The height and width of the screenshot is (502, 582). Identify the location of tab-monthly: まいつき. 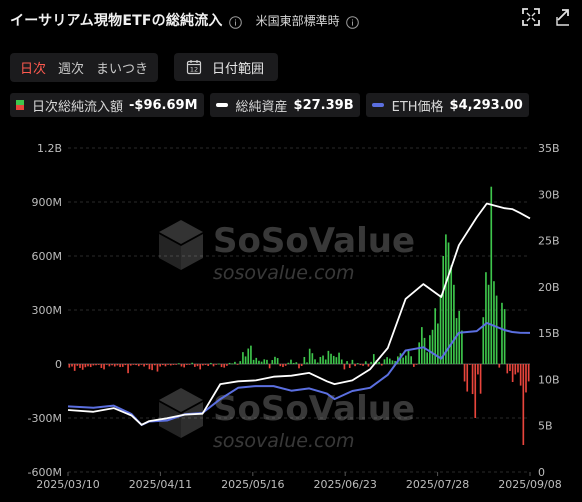
(122, 69).